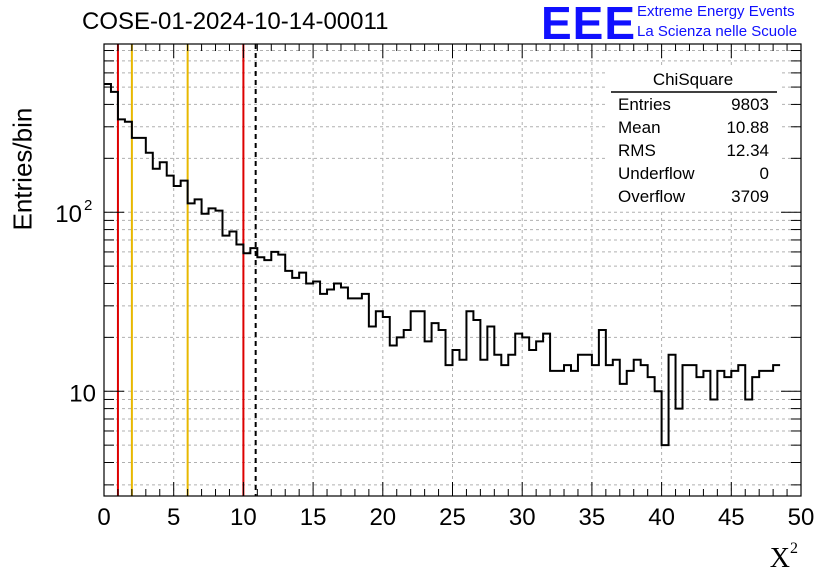  What do you see at coordinates (522, 517) in the screenshot?
I see `x-tick-label: 30` at bounding box center [522, 517].